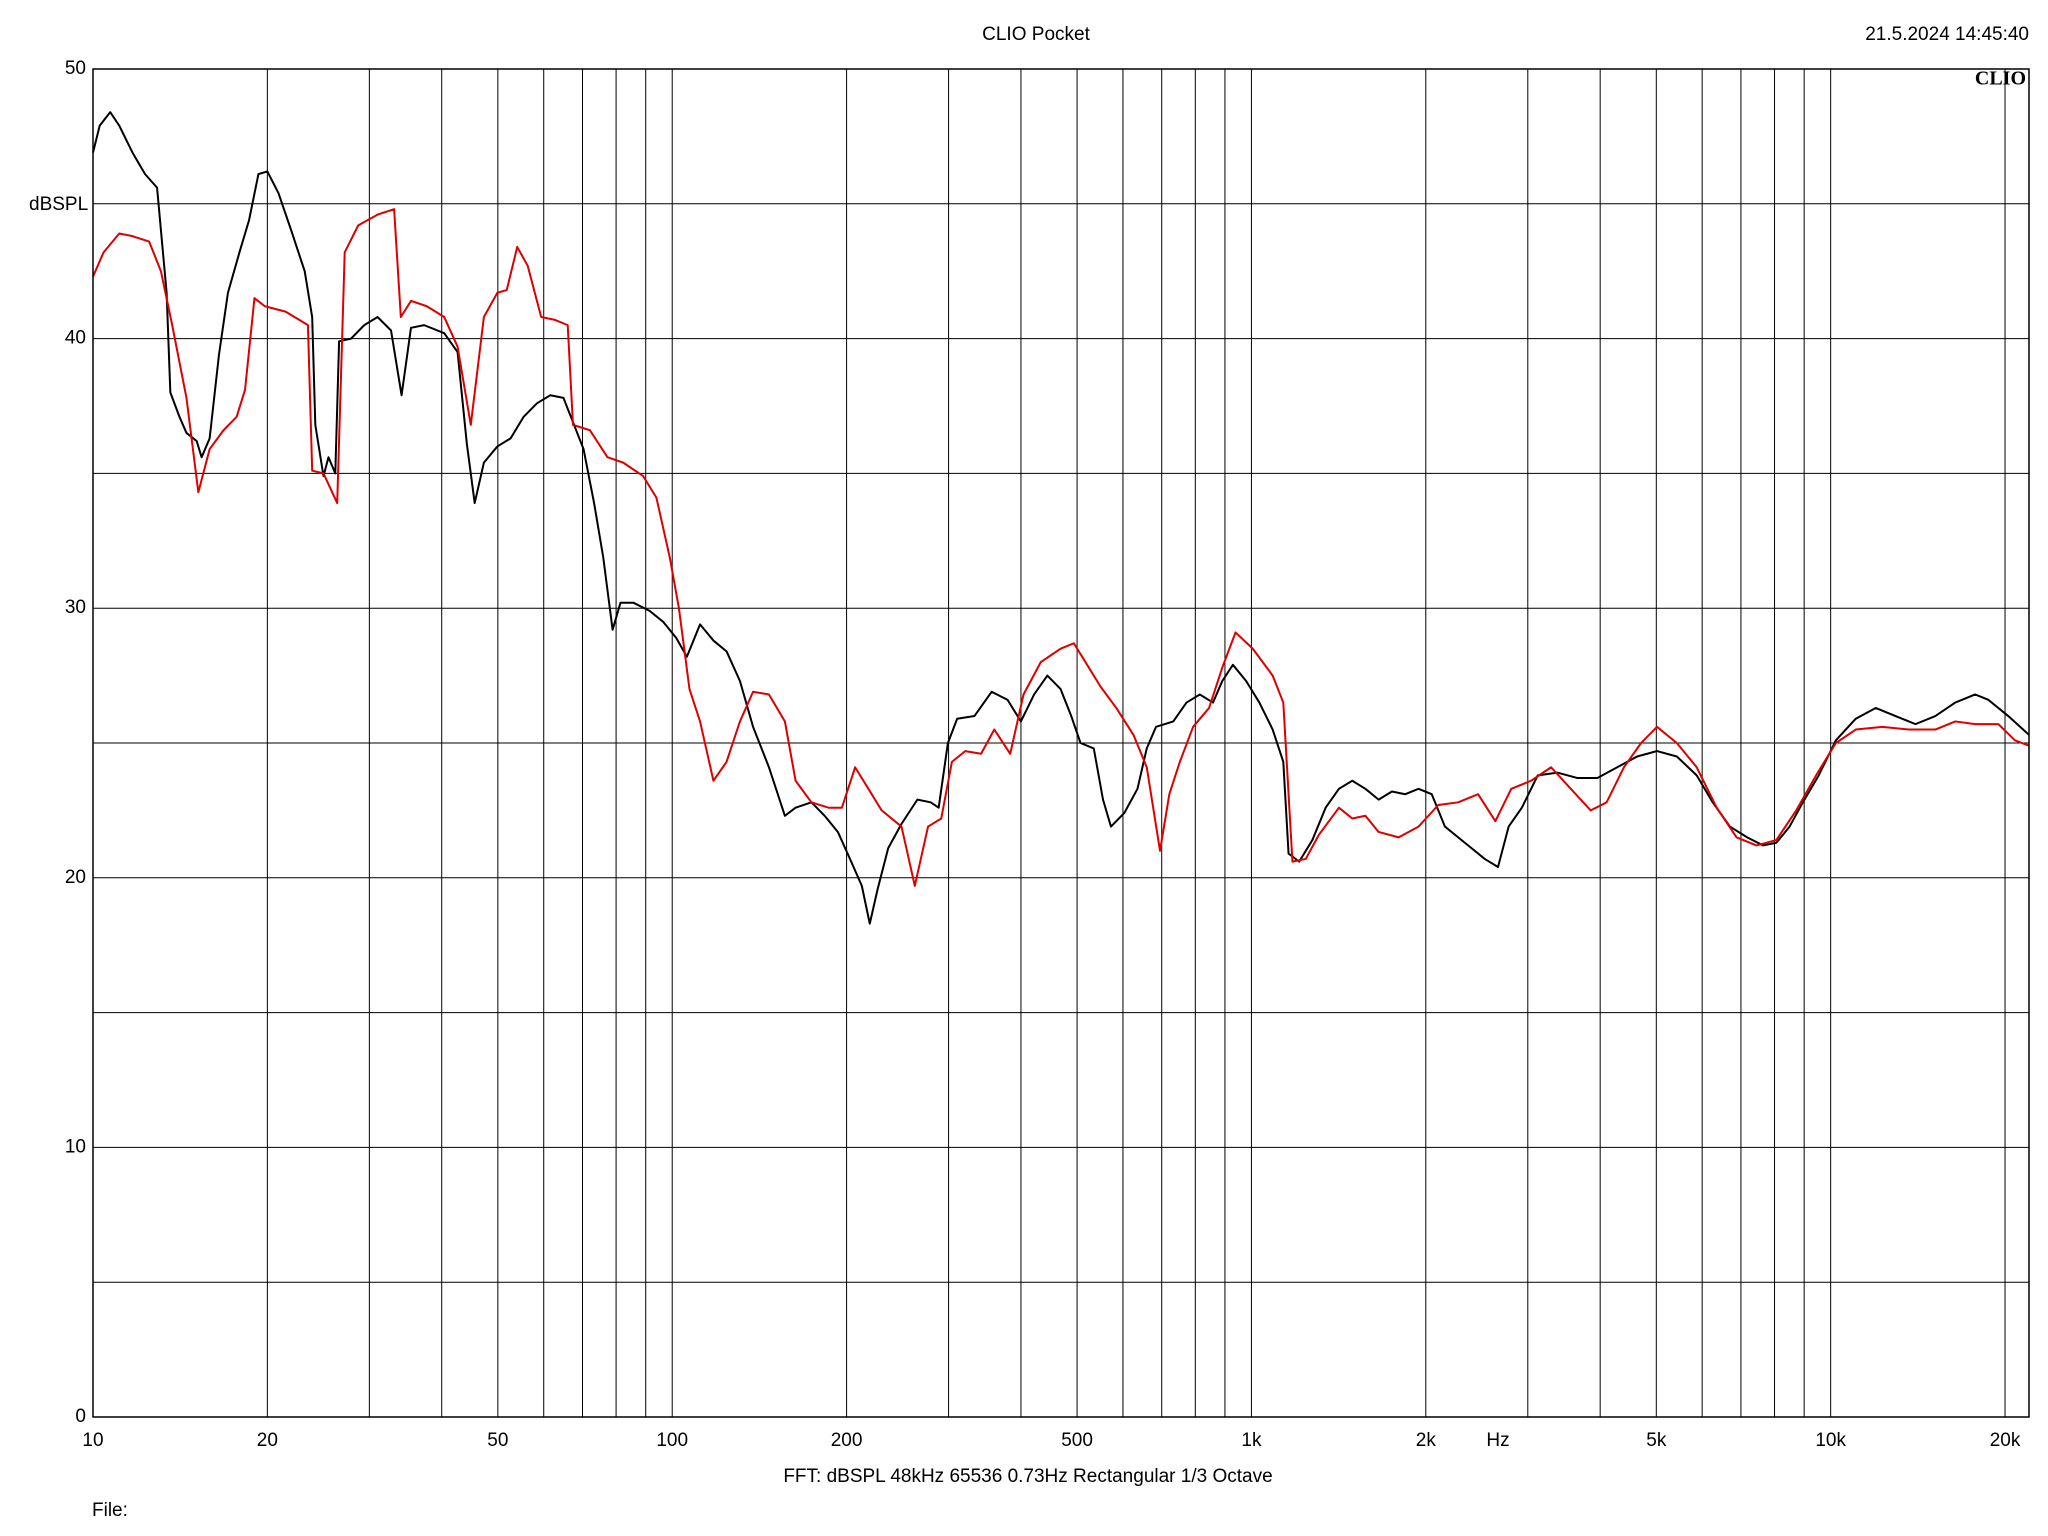 The width and height of the screenshot is (2048, 1536). Describe the element at coordinates (1830, 1440) in the screenshot. I see `x-tick-label: 10k` at that location.